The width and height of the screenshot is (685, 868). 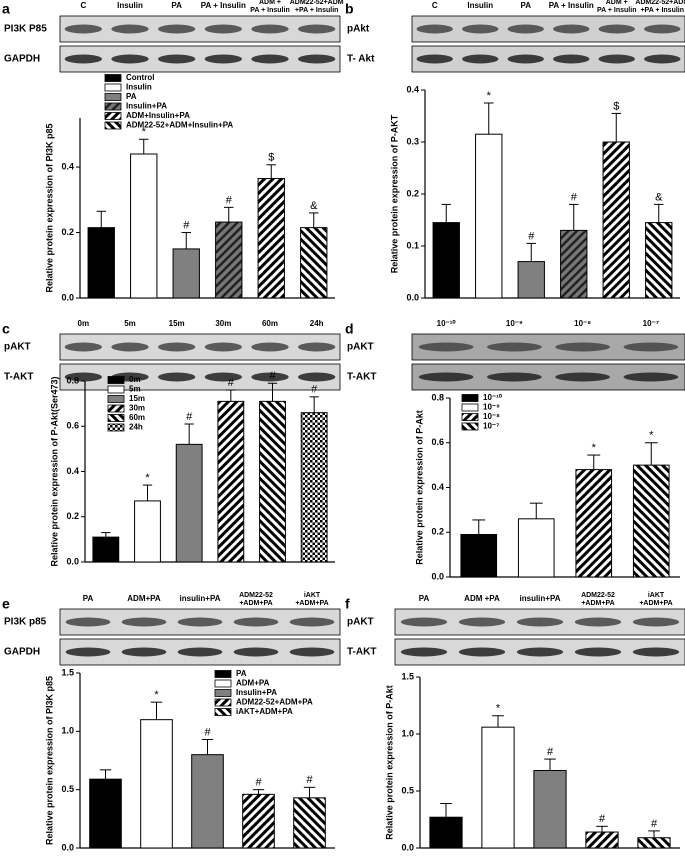 I want to click on y-axis-label: Relative protein expression of P-Akt, so click(x=419, y=487).